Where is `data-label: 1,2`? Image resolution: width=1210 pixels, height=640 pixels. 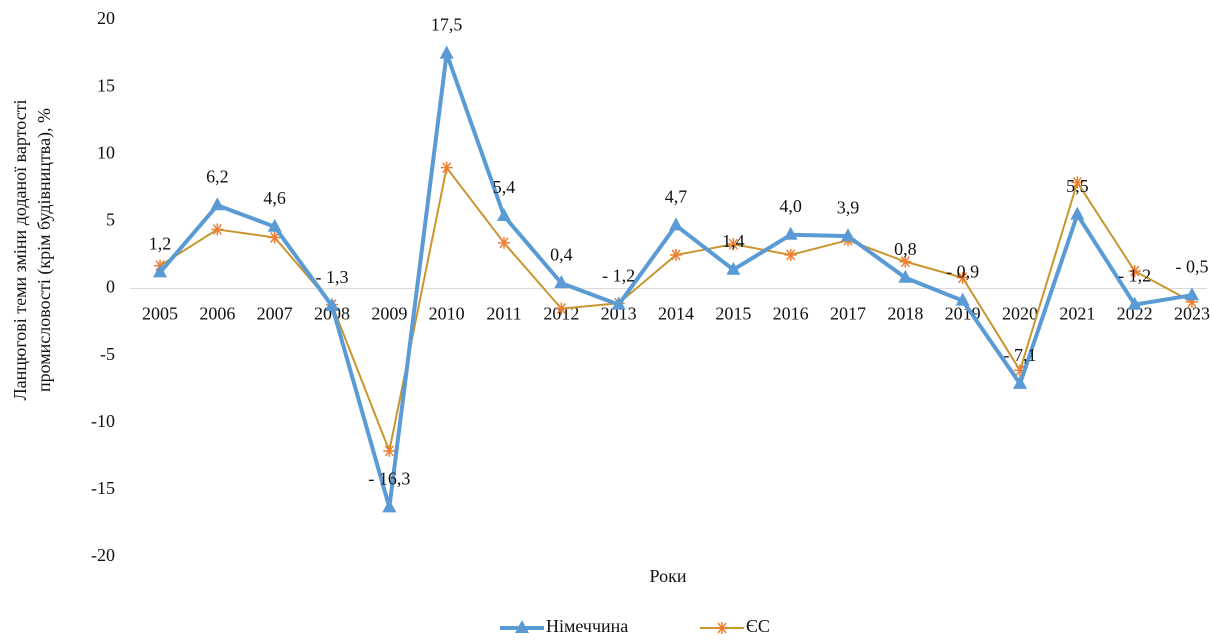
data-label: 1,2 is located at coordinates (160, 244).